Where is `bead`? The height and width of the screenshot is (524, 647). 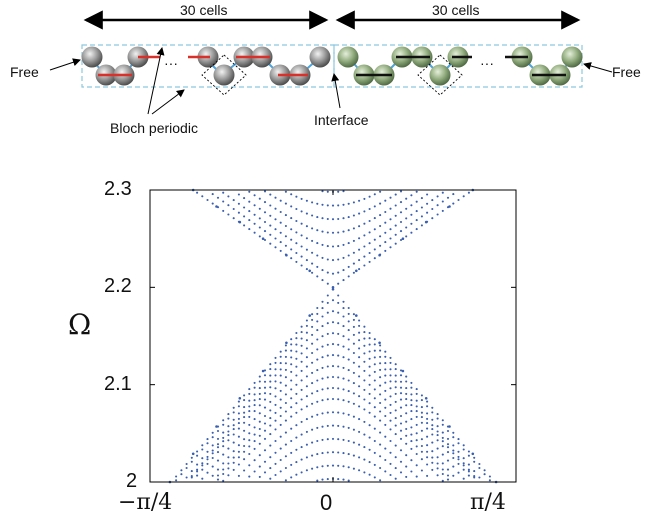
bead is located at coordinates (92, 57).